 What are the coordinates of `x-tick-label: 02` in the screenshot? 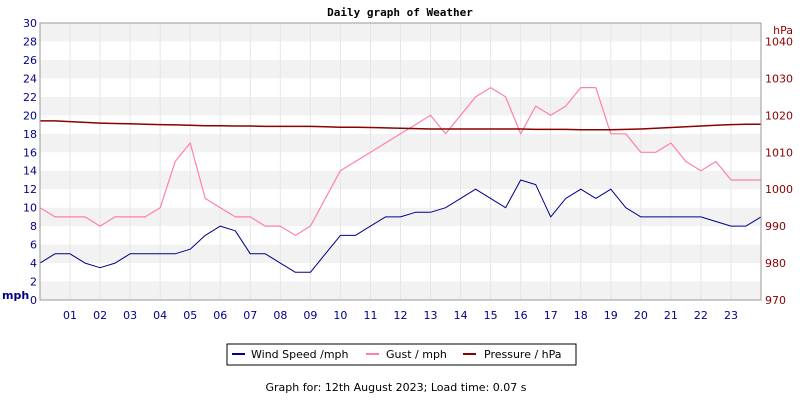 It's located at (100, 315).